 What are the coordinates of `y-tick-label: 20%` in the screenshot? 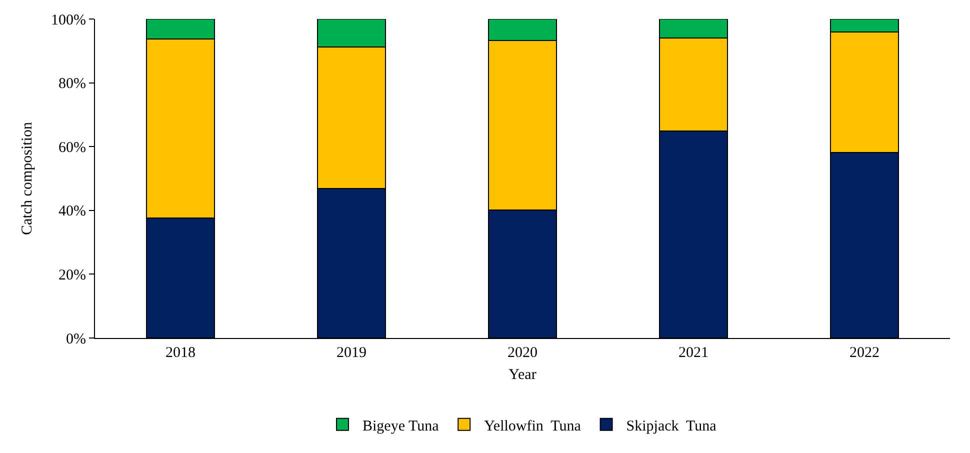 It's located at (72, 275).